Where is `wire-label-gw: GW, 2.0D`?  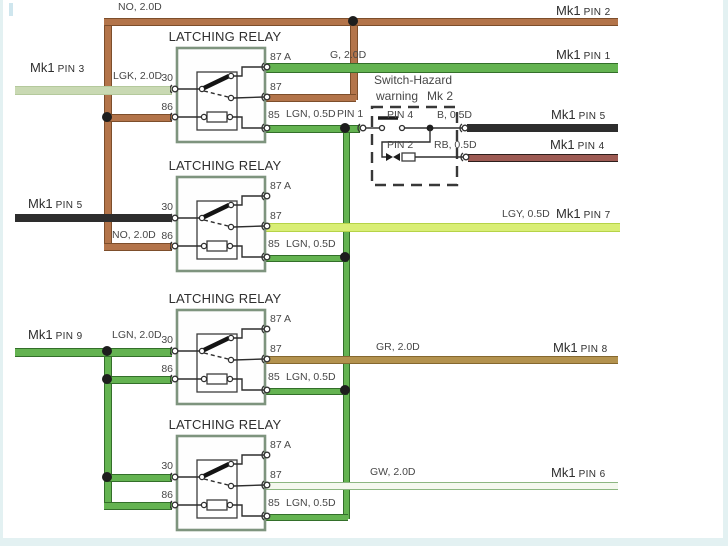 wire-label-gw: GW, 2.0D is located at coordinates (393, 472).